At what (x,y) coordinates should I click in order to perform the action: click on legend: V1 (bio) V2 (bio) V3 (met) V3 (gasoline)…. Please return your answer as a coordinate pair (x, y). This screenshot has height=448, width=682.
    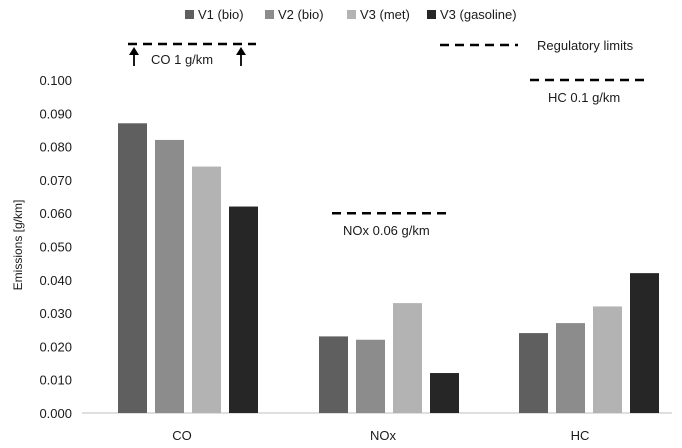
    Looking at the image, I should click on (409, 30).